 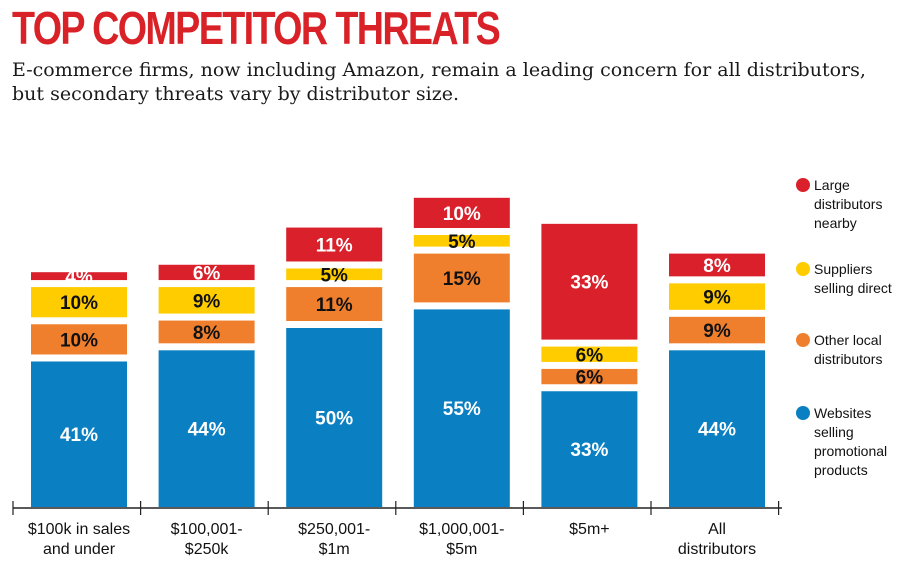 I want to click on category-label: $250,001-, so click(x=334, y=529).